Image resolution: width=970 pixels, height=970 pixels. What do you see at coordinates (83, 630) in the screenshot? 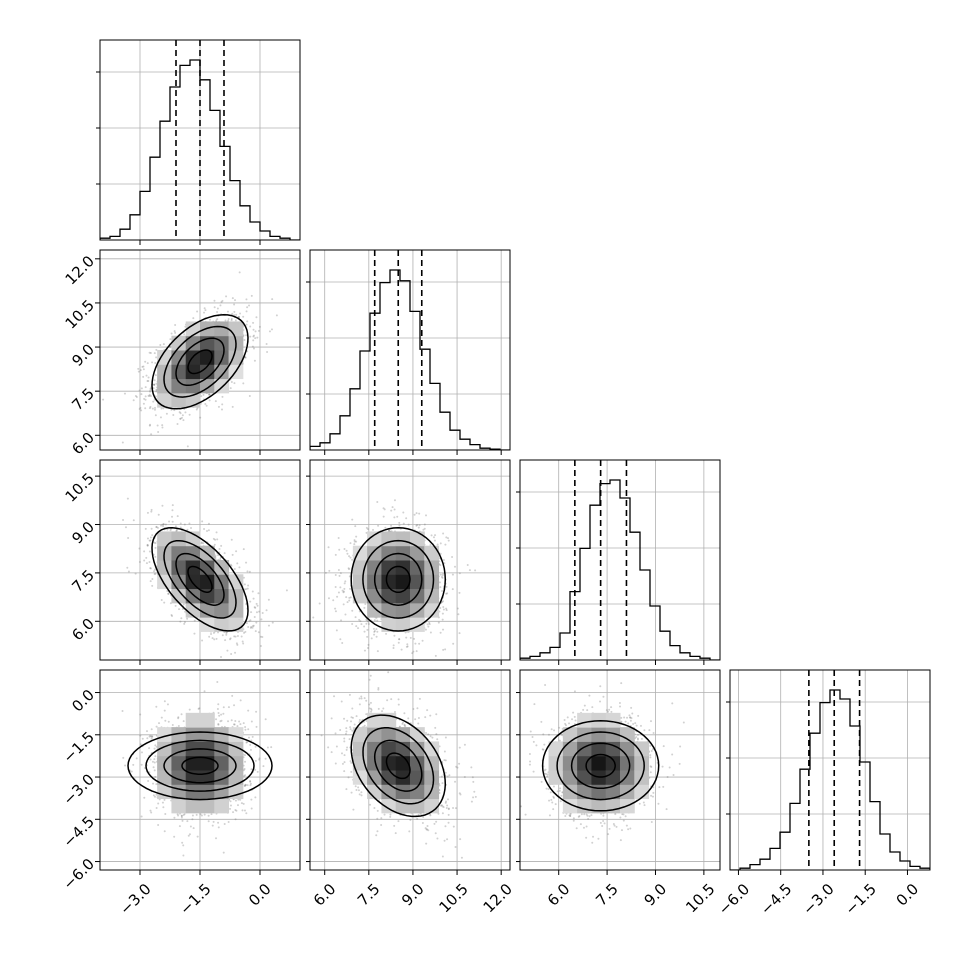
I see `y-tick-label: 6.0` at bounding box center [83, 630].